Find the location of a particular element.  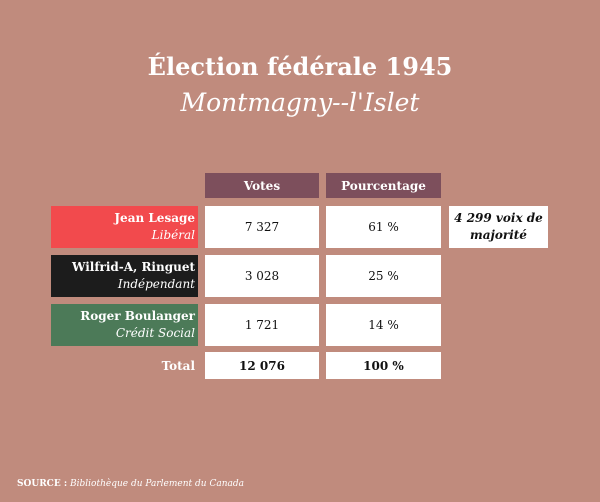

votes-header: Votes is located at coordinates (262, 185).